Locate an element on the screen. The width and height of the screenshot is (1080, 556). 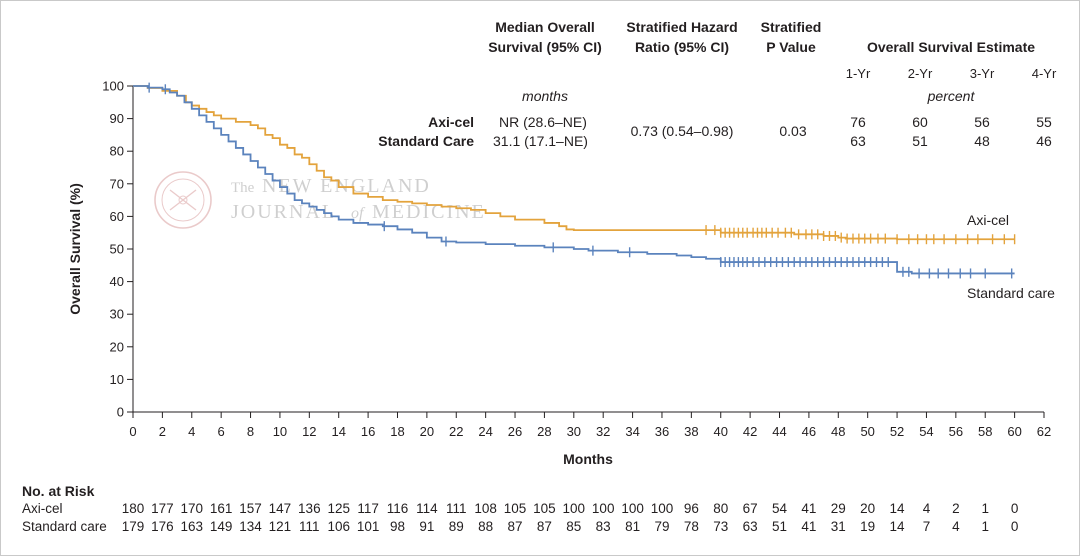
risk-value: 91 is located at coordinates (426, 526).